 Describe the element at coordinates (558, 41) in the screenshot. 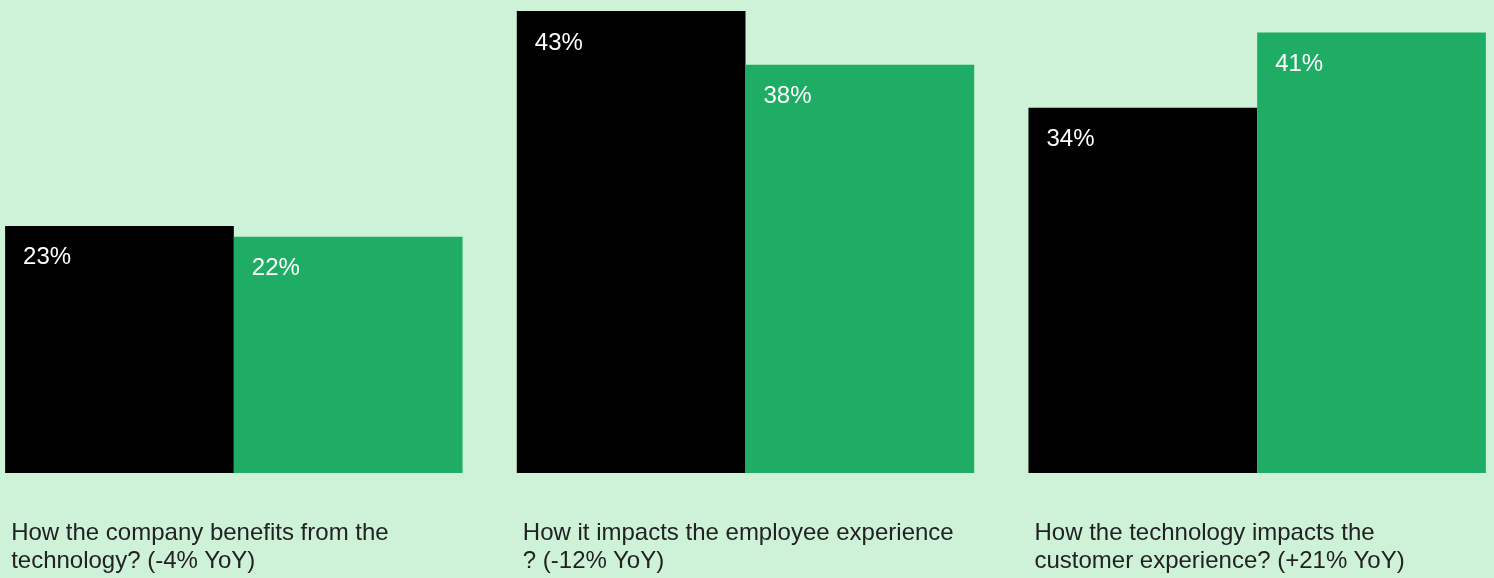

I see `data-label: 43%` at that location.